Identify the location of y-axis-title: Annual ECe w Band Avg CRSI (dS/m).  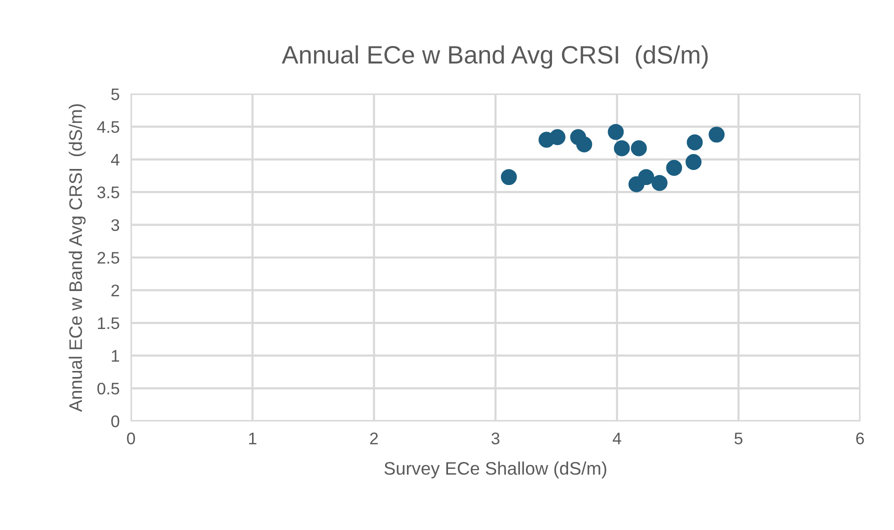
(77, 258).